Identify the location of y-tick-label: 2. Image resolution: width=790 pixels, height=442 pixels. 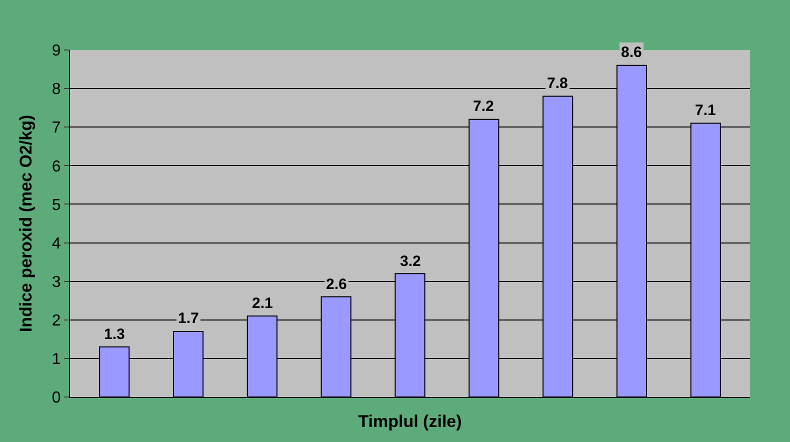
(56, 321).